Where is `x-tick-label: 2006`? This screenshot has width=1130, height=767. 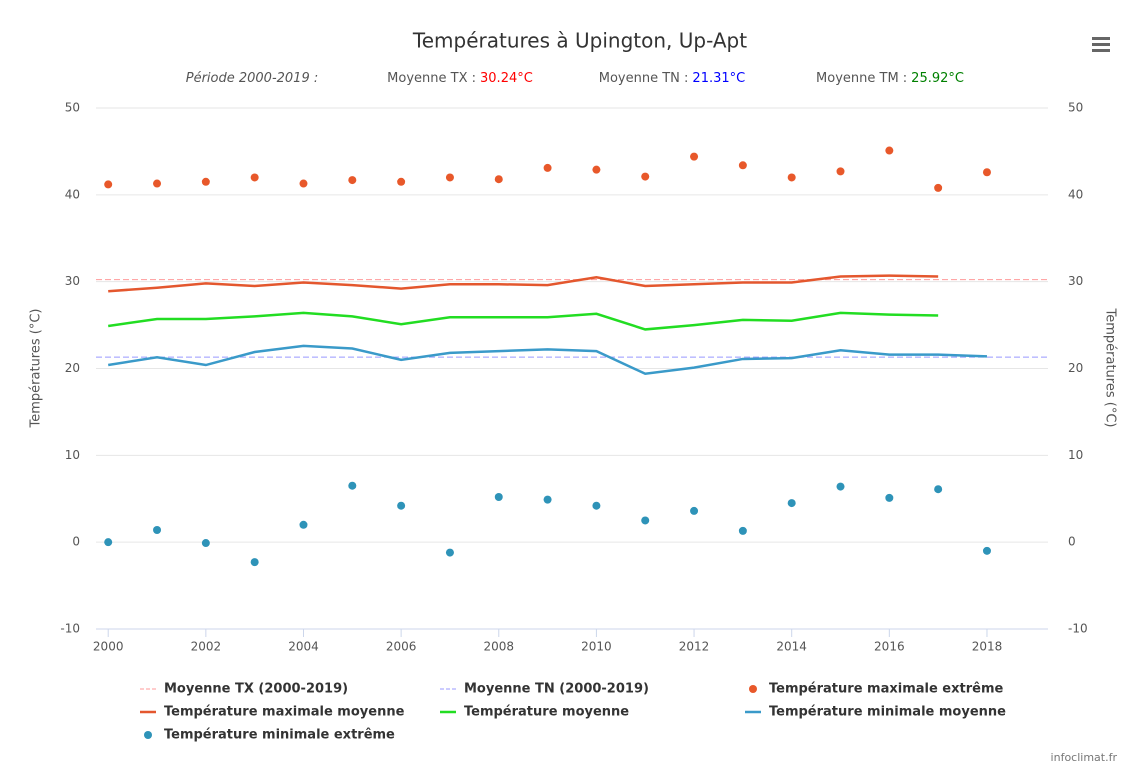 x-tick-label: 2006 is located at coordinates (401, 647).